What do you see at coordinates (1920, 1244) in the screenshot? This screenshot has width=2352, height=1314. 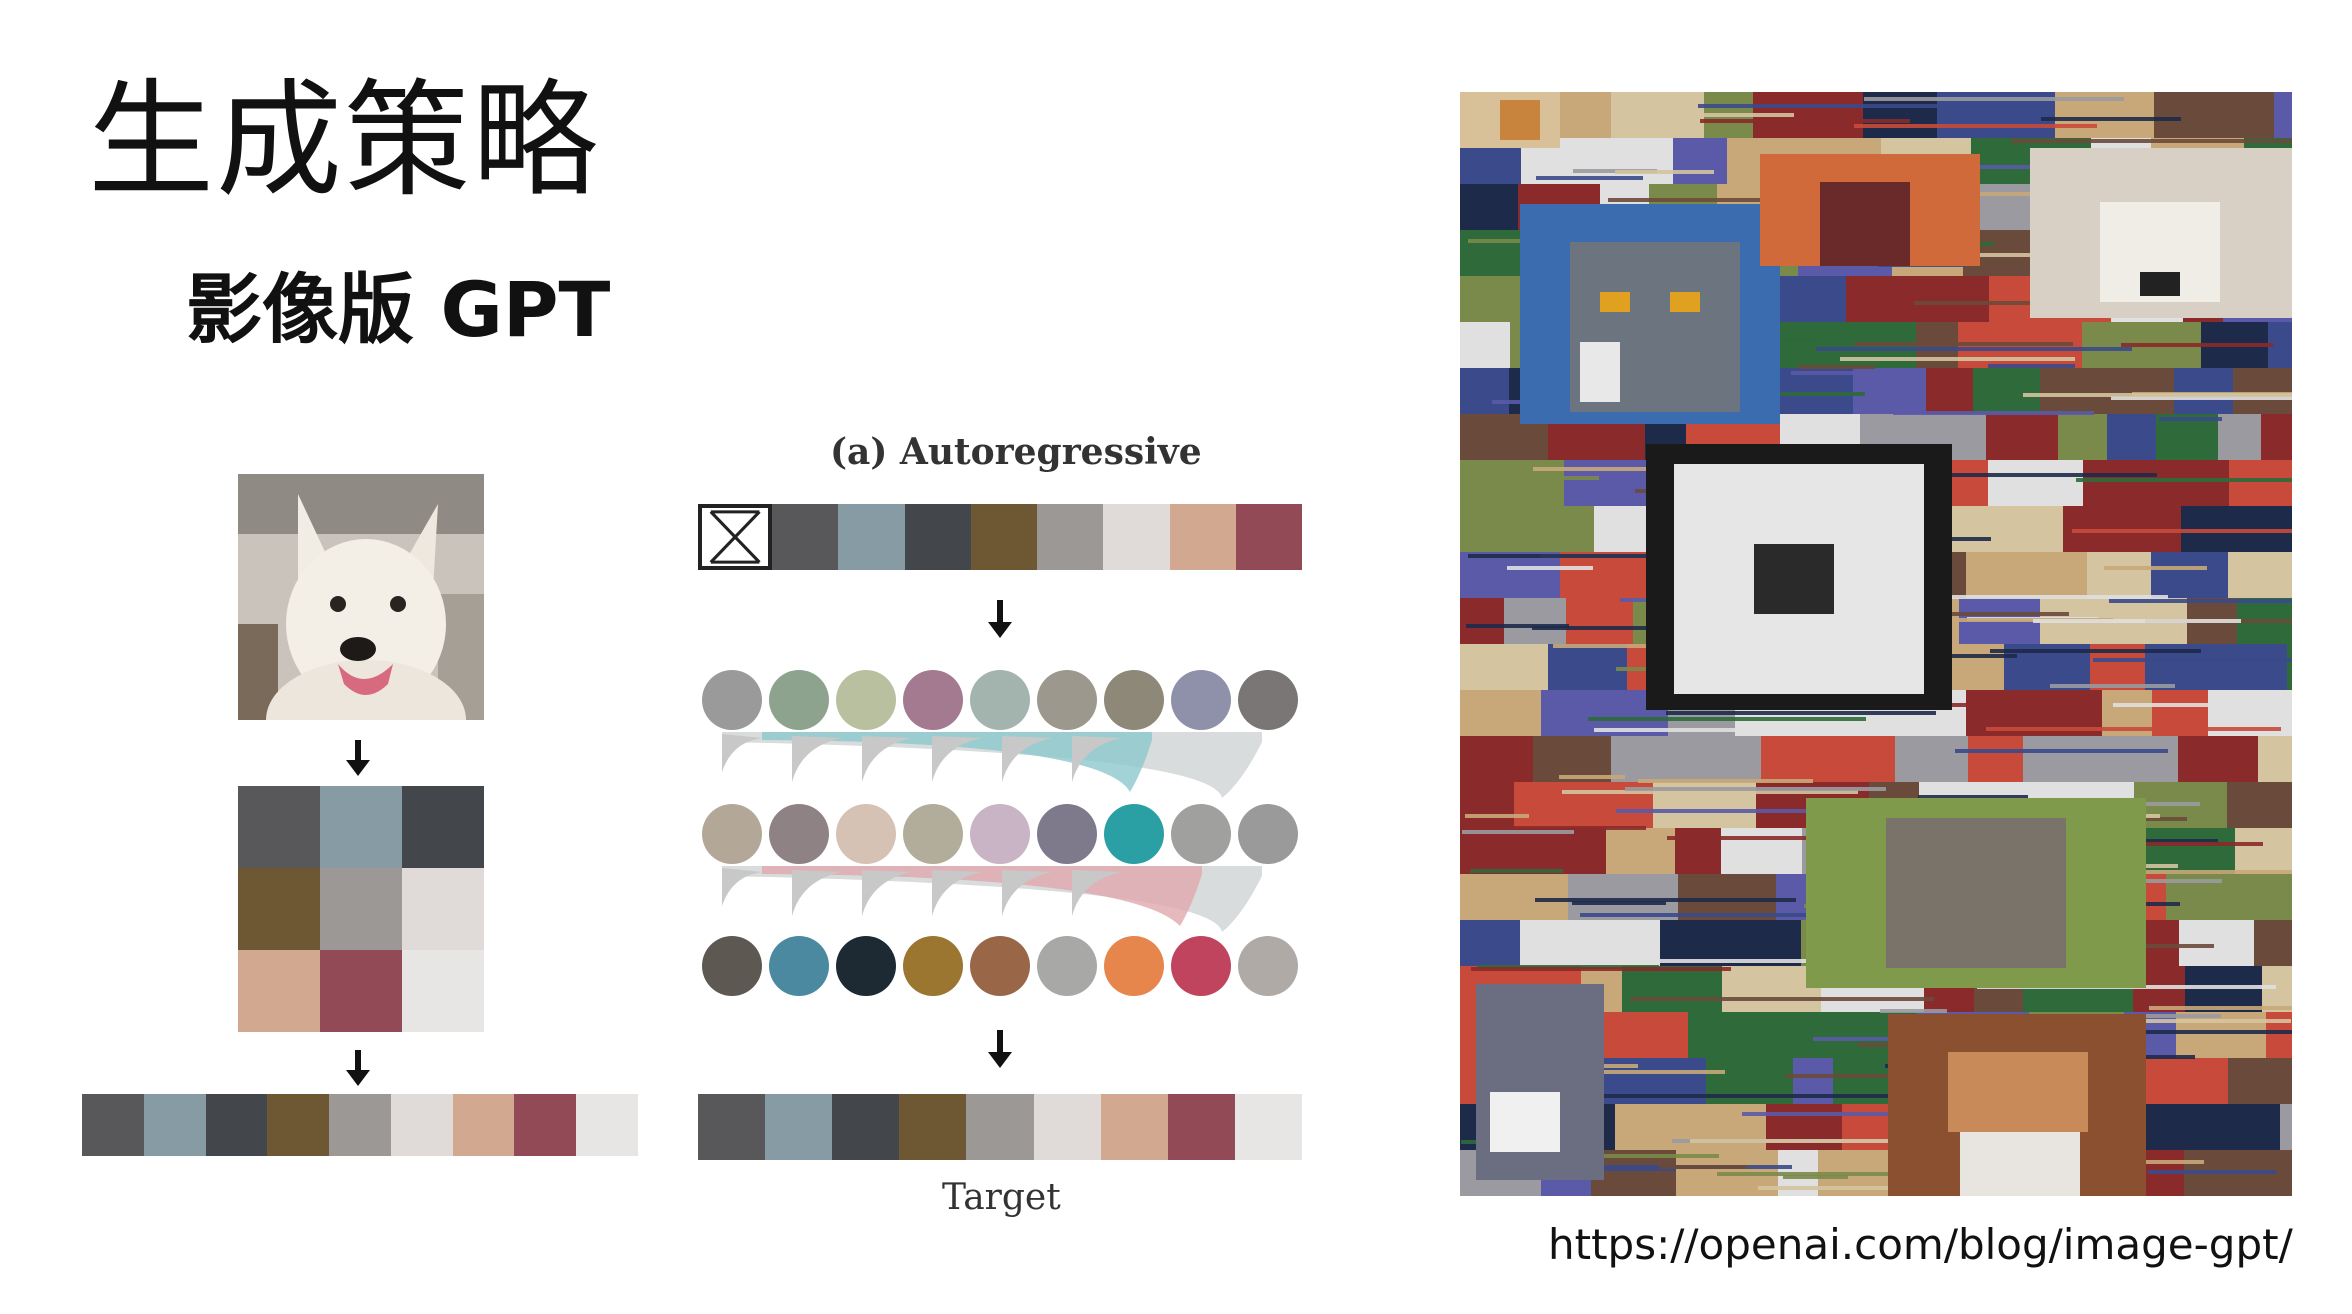 I see `source-url: https://openai.com/blog/image-gpt/` at bounding box center [1920, 1244].